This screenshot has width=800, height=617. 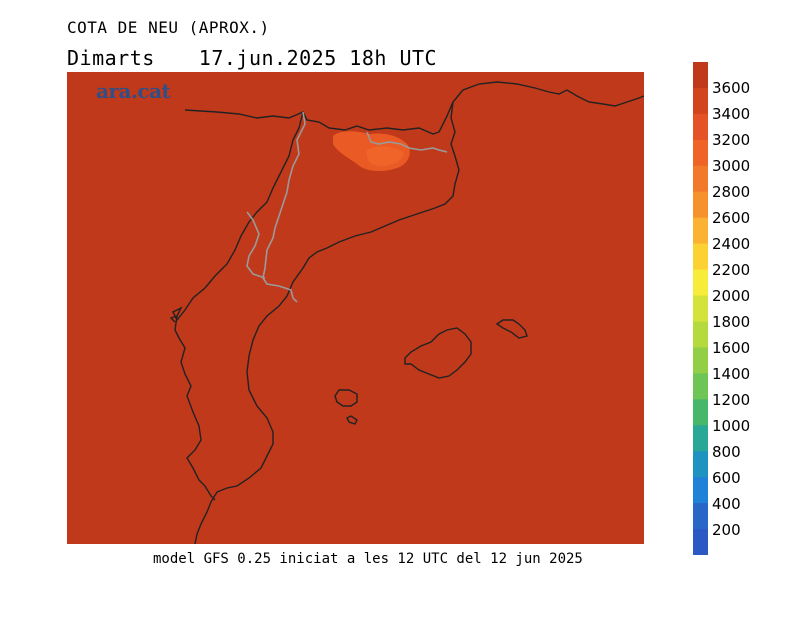 What do you see at coordinates (726, 503) in the screenshot?
I see `colorbar-tick-label: 400` at bounding box center [726, 503].